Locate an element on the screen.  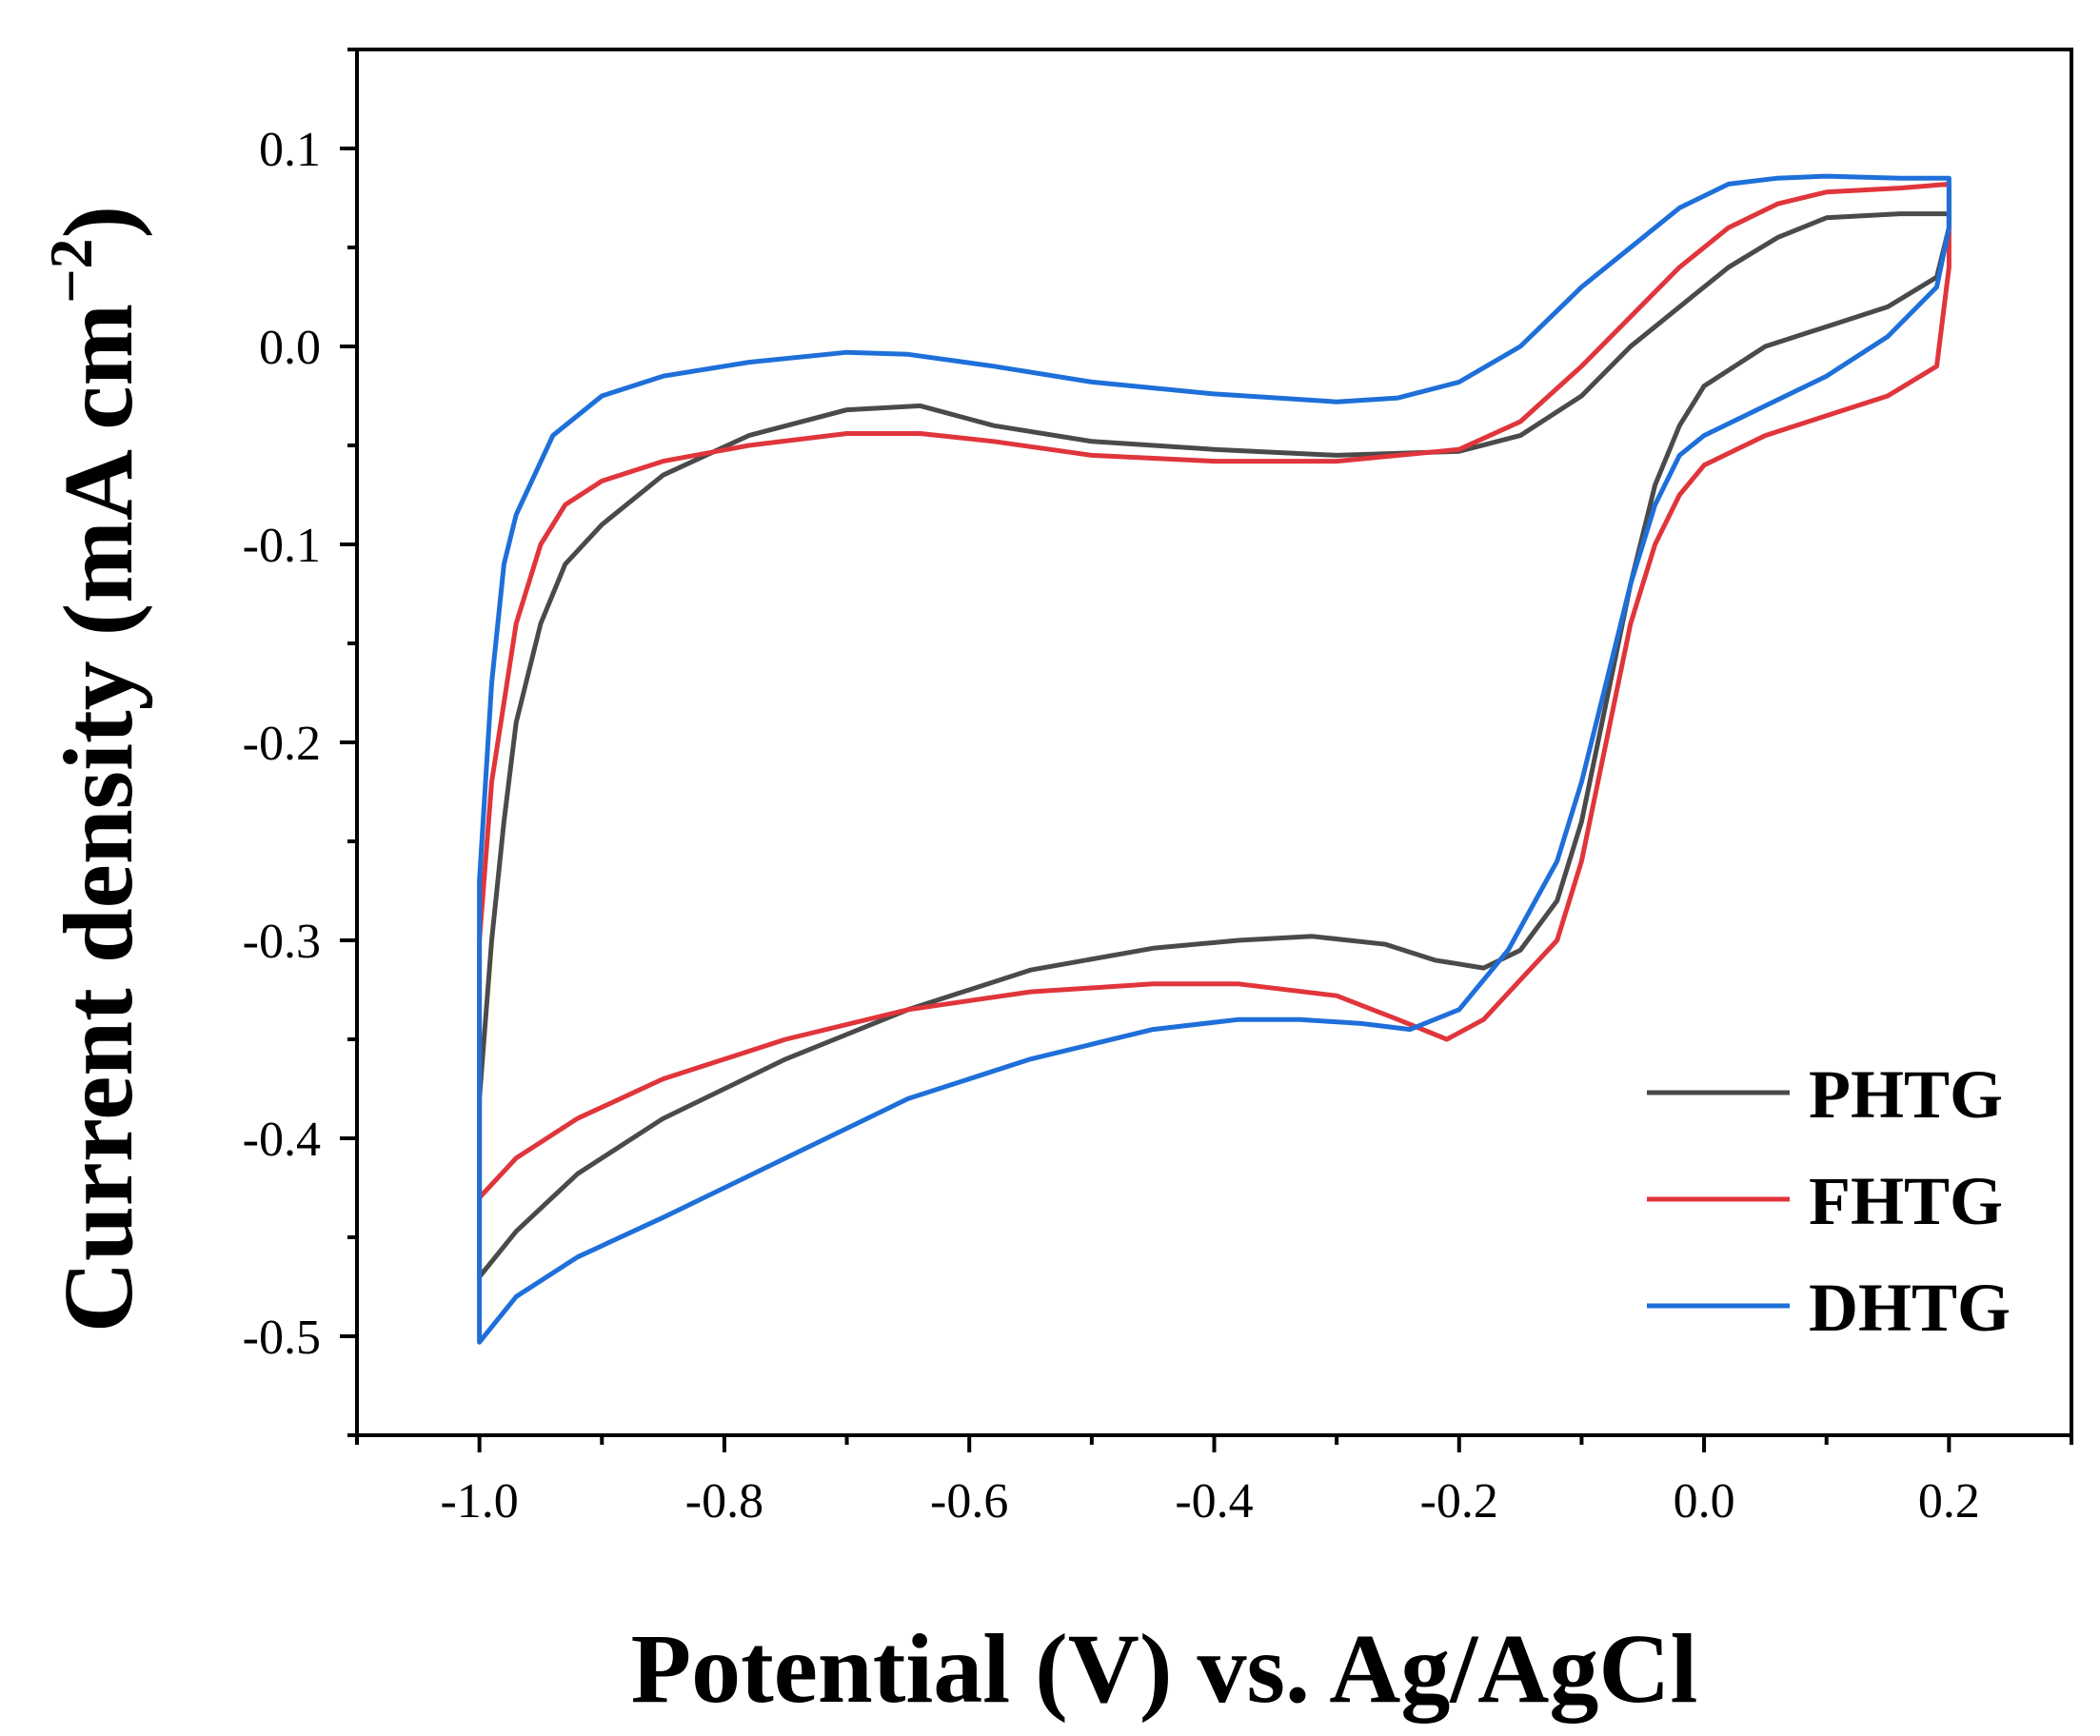
y-tick-label: 0.1 is located at coordinates (290, 150).